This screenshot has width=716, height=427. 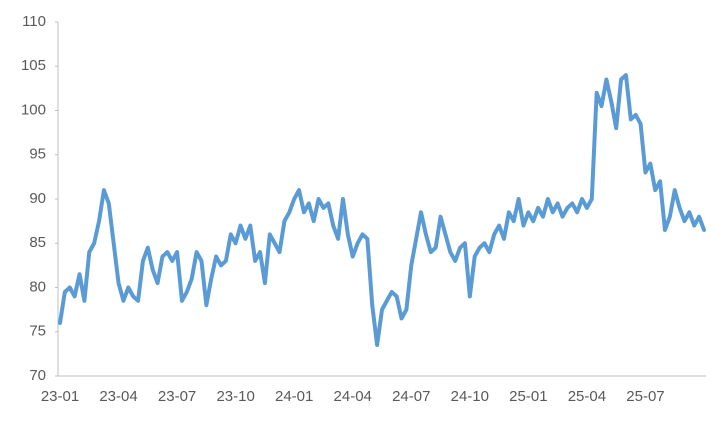 What do you see at coordinates (528, 396) in the screenshot?
I see `x-tick-label: 25-01` at bounding box center [528, 396].